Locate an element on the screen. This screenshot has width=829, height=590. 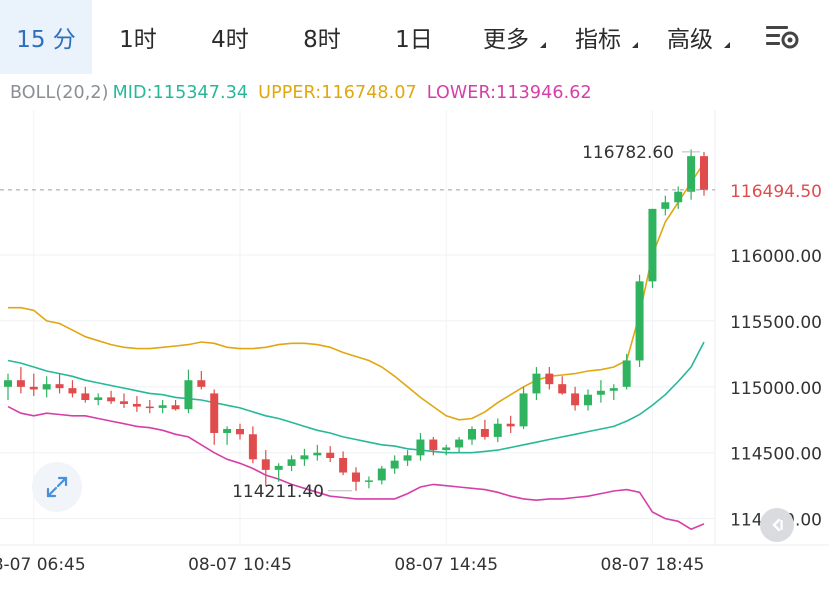
tab-1h: 1时 is located at coordinates (138, 37).